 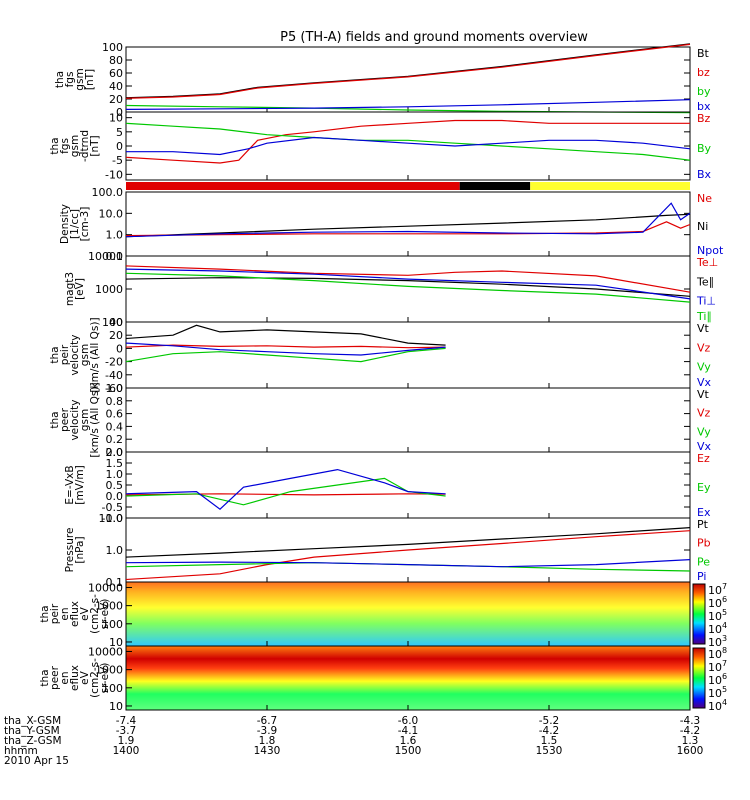 I want to click on footer-label-tha_Z-GSM: tha_Z-GSM, so click(x=33, y=741).